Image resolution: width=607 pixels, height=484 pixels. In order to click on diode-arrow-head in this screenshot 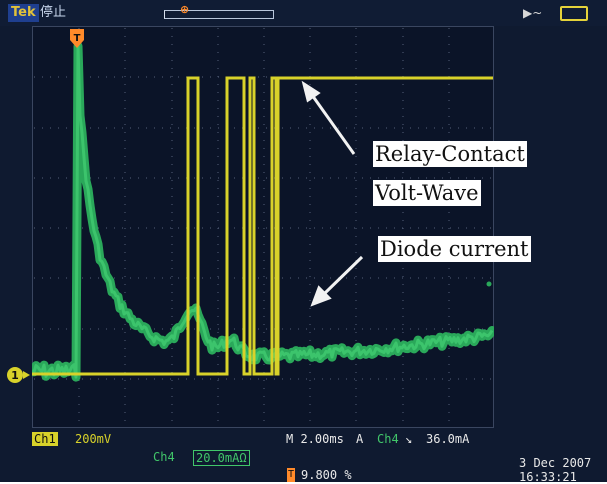, I will do `click(321, 296)`.